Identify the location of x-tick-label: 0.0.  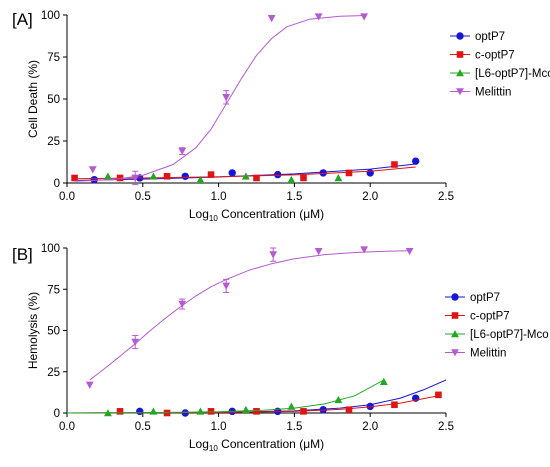
(67, 427).